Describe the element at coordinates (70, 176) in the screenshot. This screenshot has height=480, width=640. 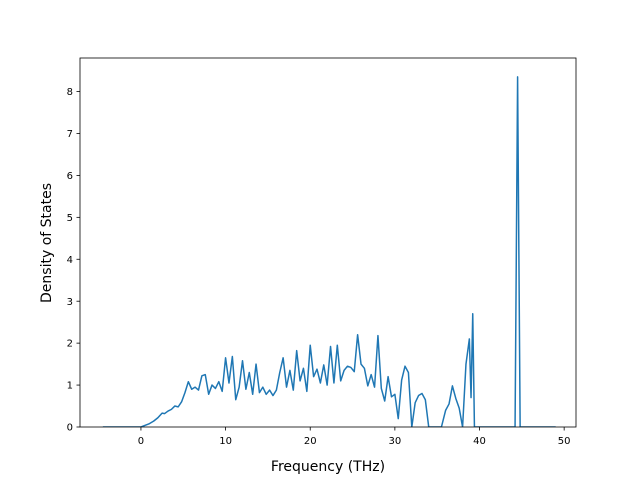
I see `y-tick-label: 6` at that location.